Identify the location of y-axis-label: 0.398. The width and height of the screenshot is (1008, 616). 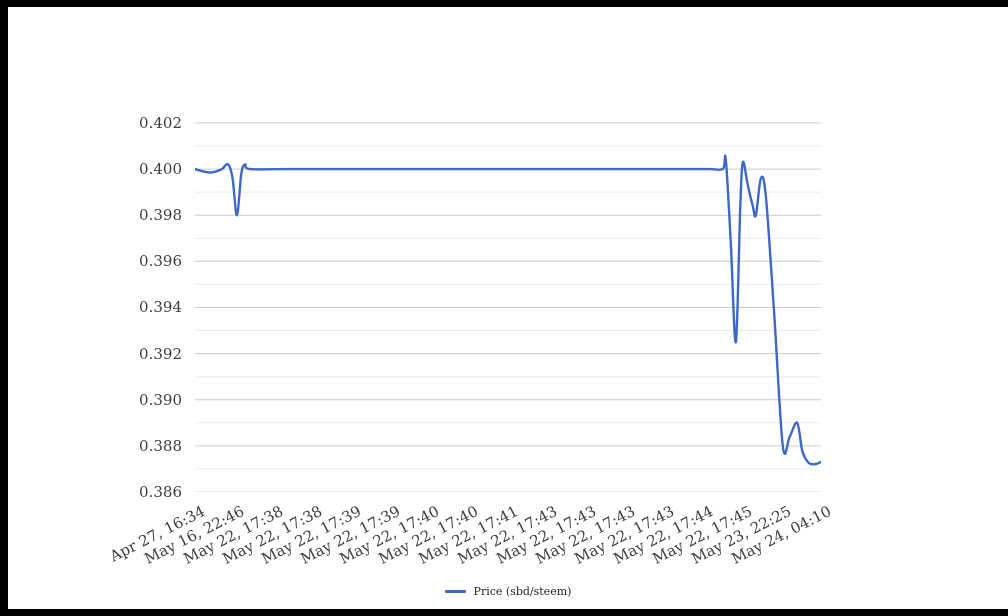
(160, 215).